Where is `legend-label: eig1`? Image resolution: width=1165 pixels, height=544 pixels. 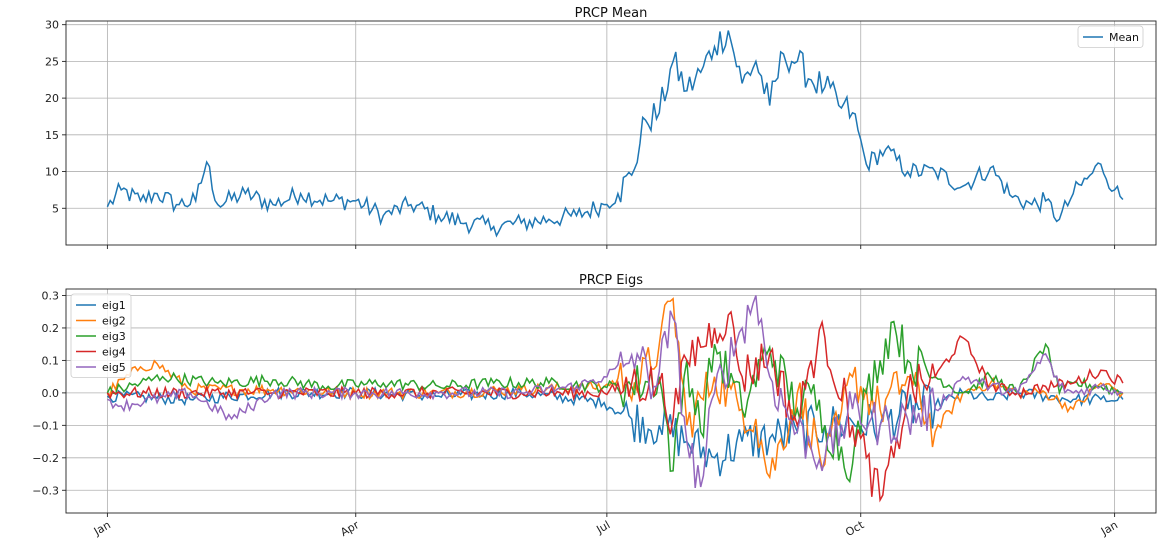
legend-label: eig1 is located at coordinates (114, 305).